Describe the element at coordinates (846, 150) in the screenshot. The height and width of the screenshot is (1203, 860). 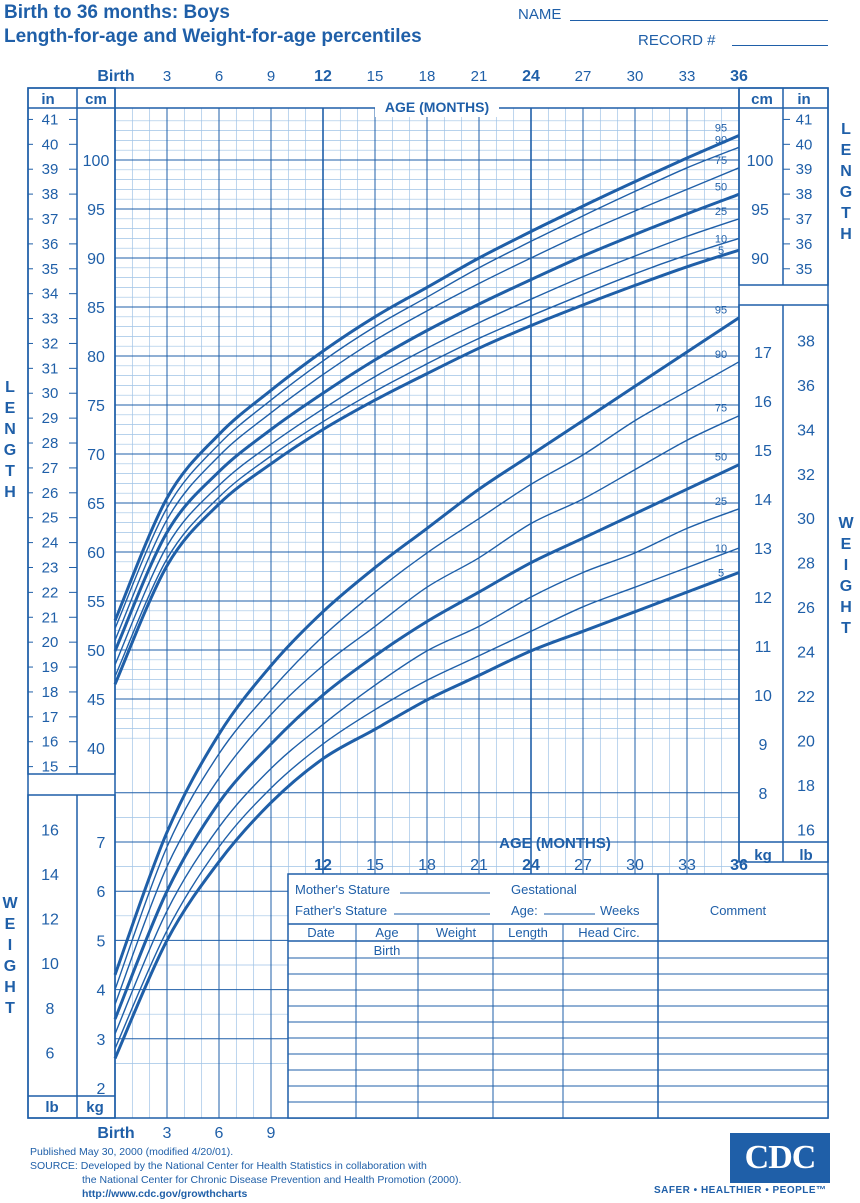
I see `length-axis-letter: E` at that location.